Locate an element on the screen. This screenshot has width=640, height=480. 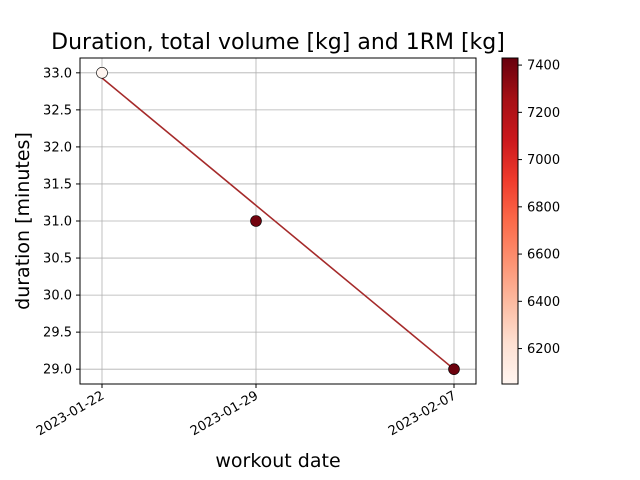
y-ticks: 29.0 29.5 30.0 30.5 31.0 31.5 32.0 32.5 33.0 is located at coordinates (61, 222).